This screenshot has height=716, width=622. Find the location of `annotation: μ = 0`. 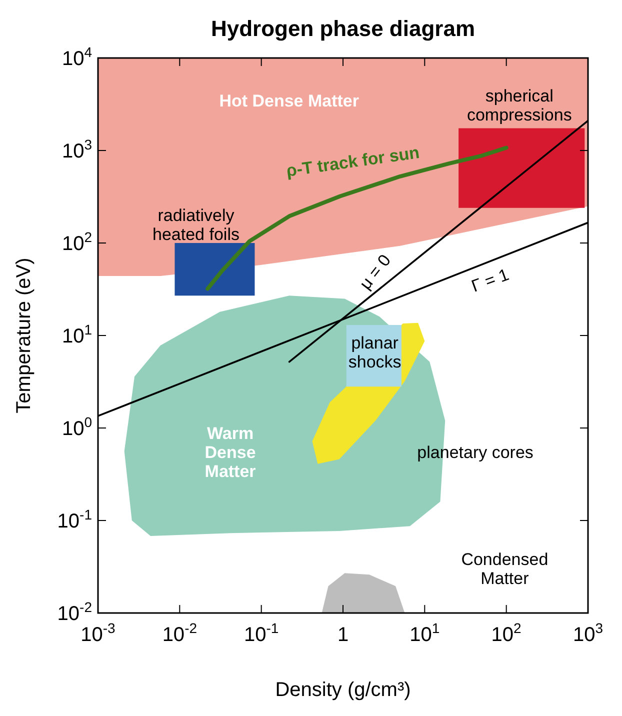

annotation: μ = 0 is located at coordinates (375, 272).